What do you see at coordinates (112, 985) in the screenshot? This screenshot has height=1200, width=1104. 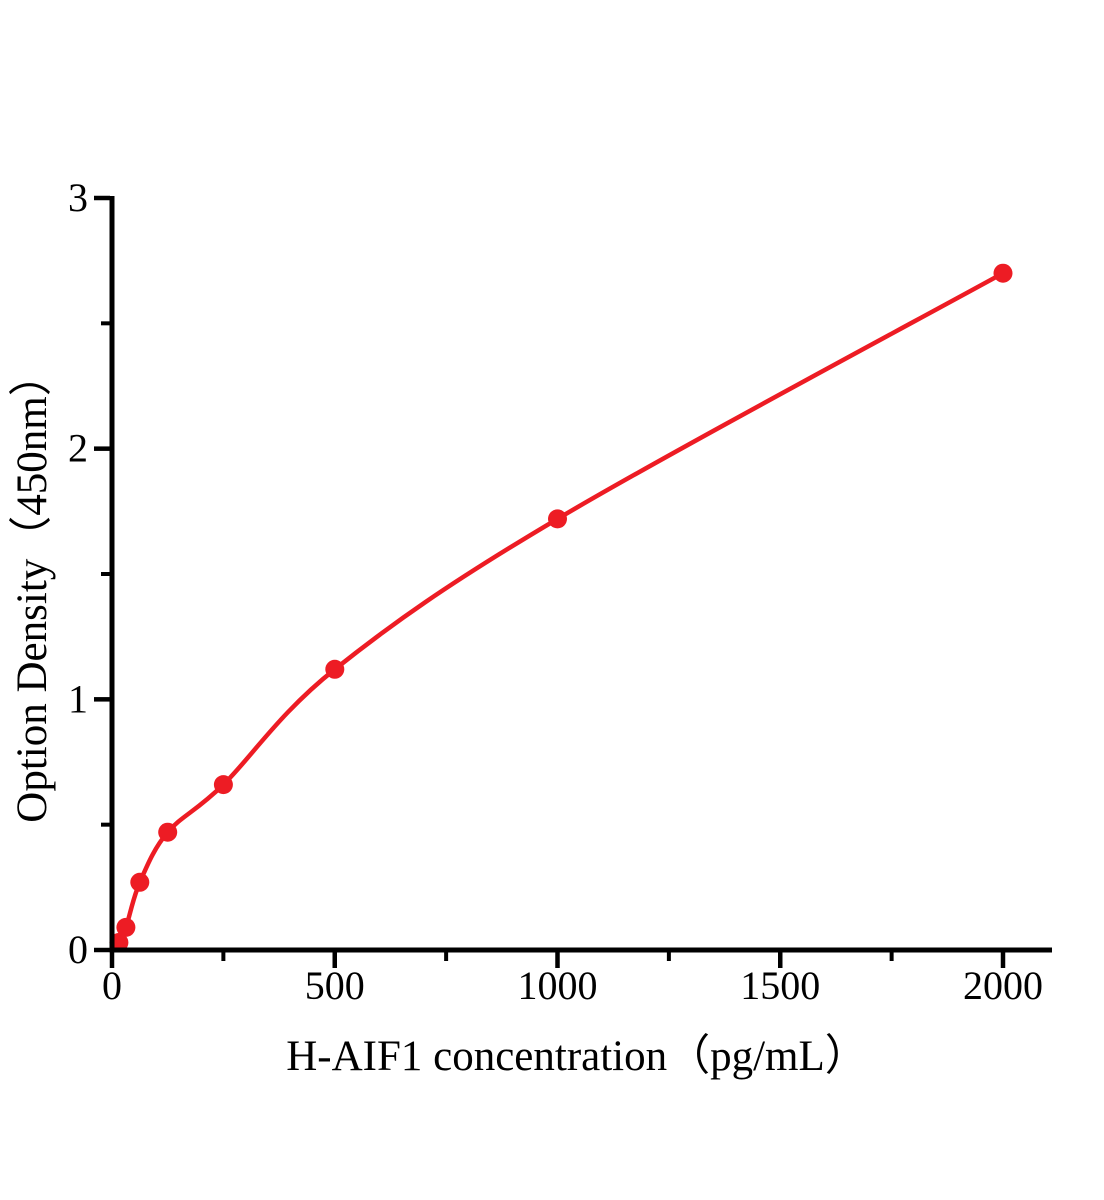 I see `x-tick-label: 0` at bounding box center [112, 985].